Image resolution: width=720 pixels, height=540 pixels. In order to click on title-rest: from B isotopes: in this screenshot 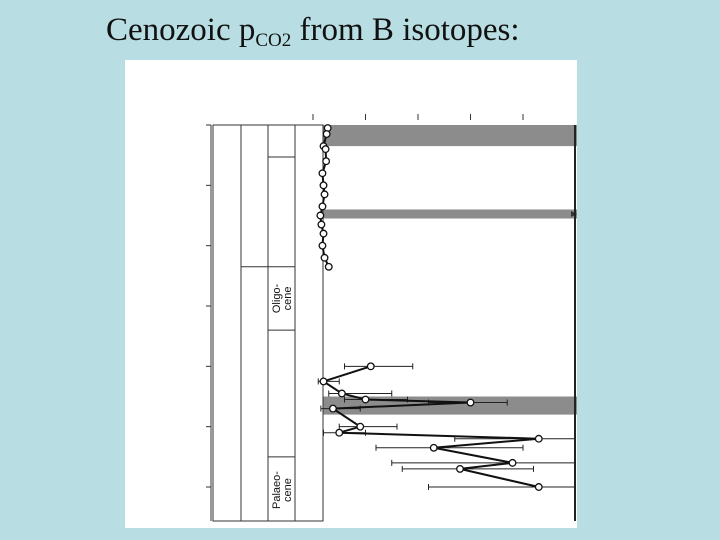, I will do `click(405, 30)`.